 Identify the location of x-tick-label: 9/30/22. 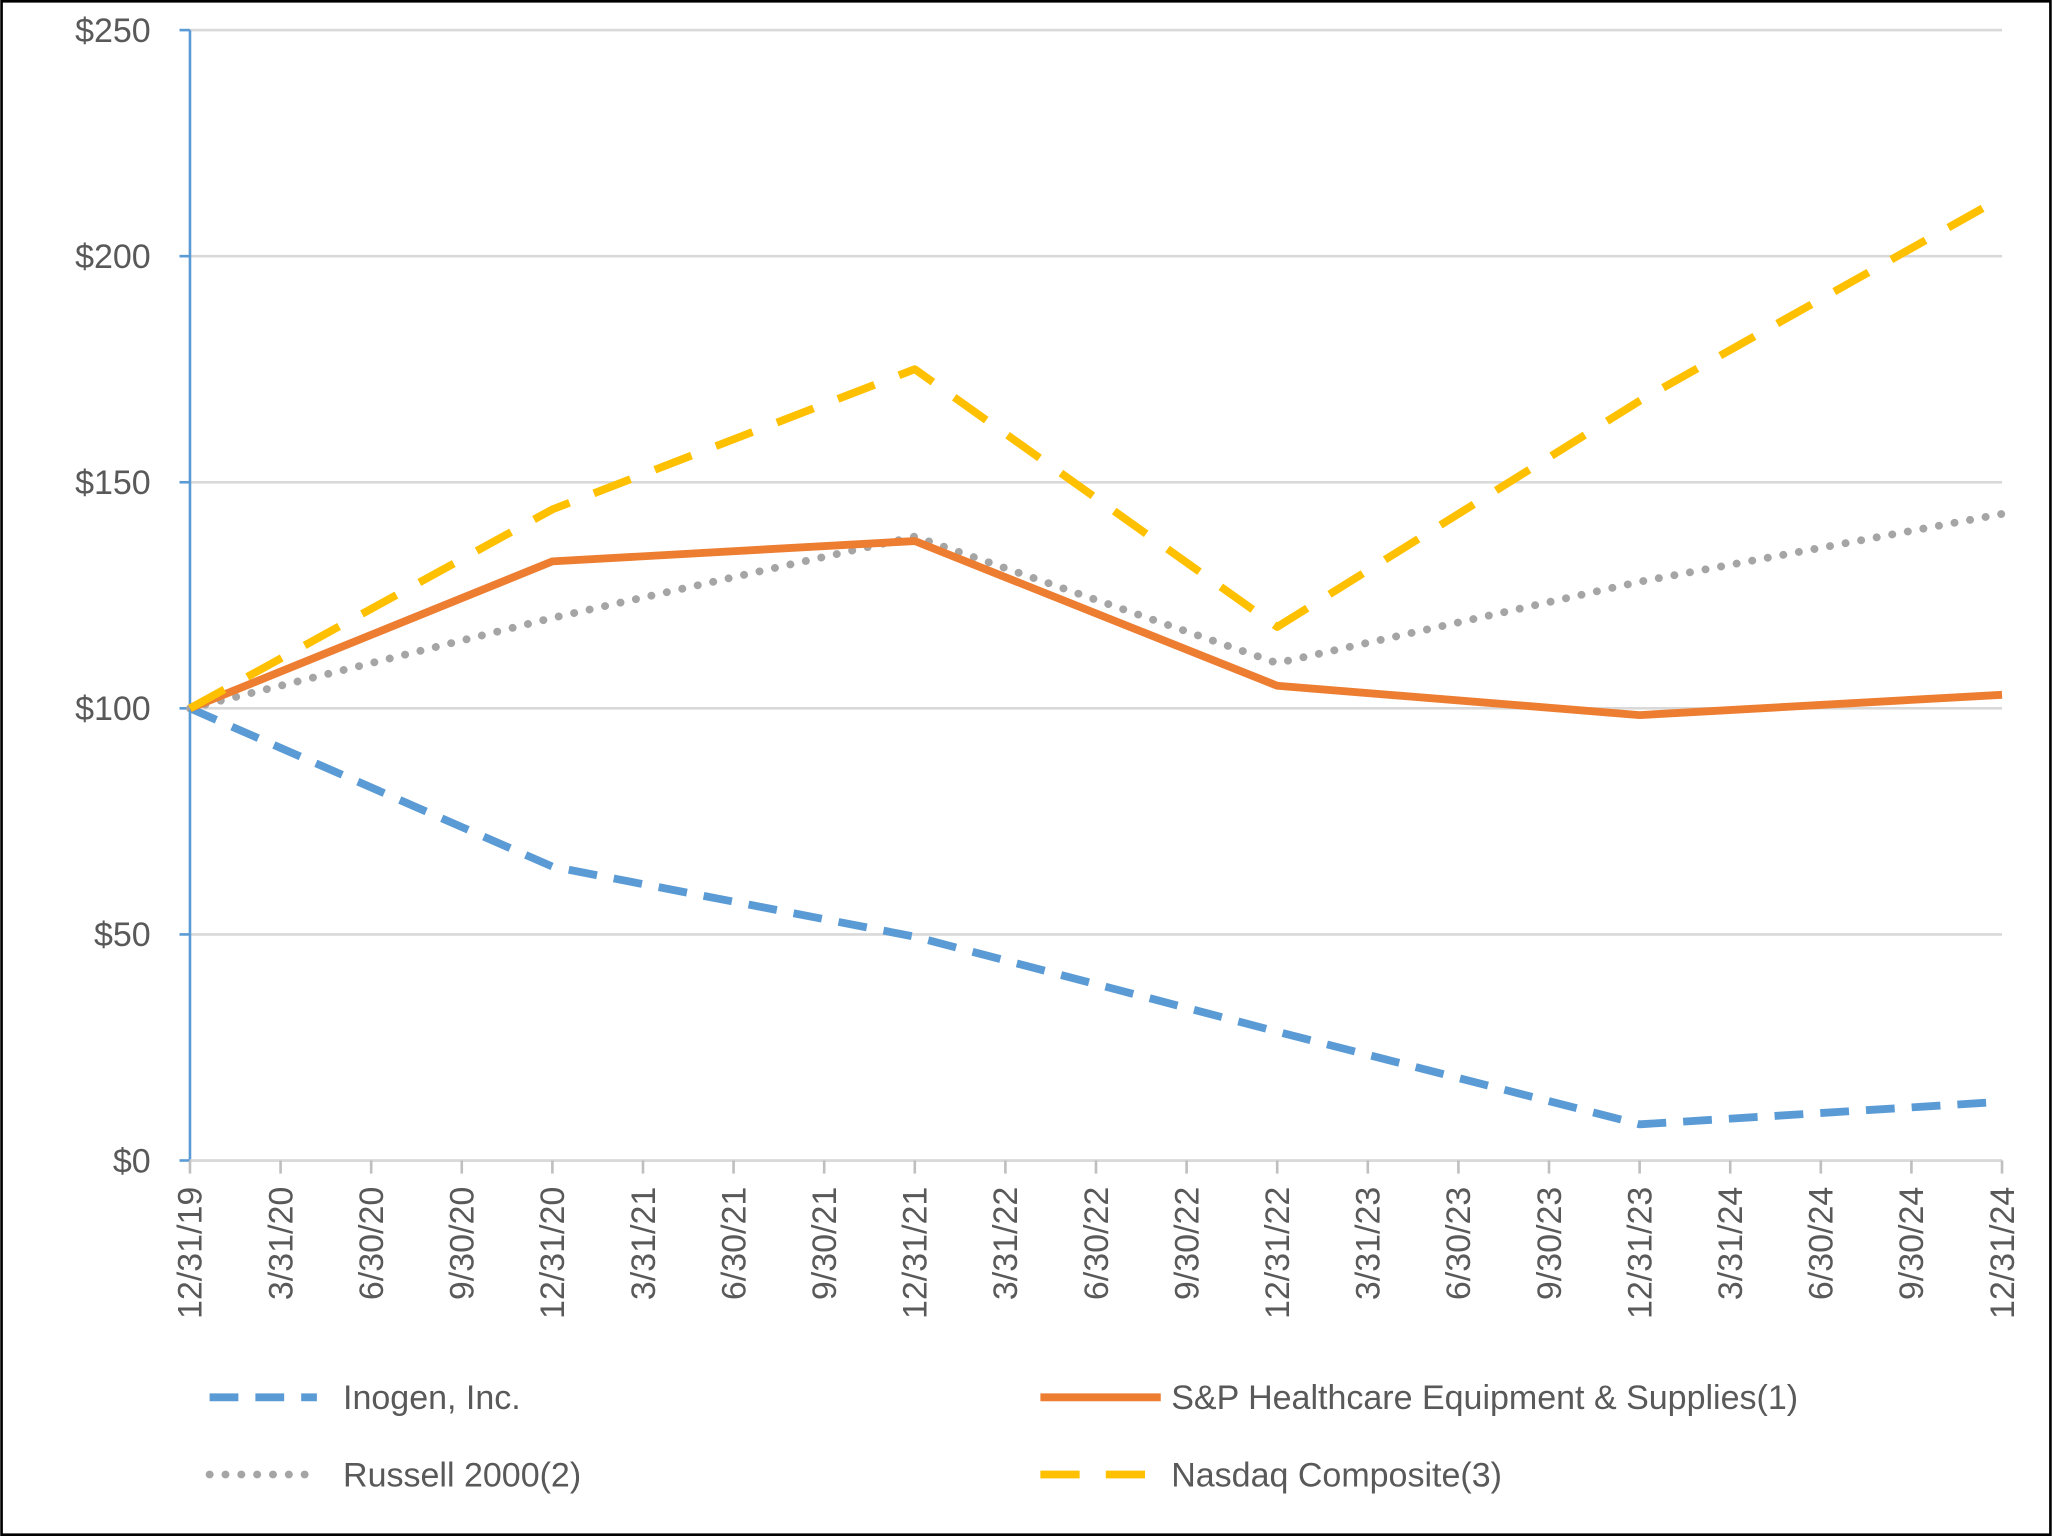
(1187, 1243).